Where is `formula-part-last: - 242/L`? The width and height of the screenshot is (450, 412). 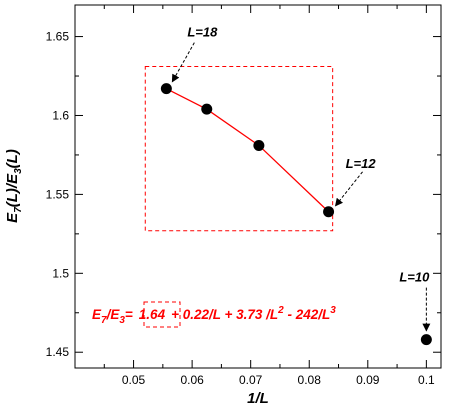
formula-part-last: - 242/L is located at coordinates (307, 314).